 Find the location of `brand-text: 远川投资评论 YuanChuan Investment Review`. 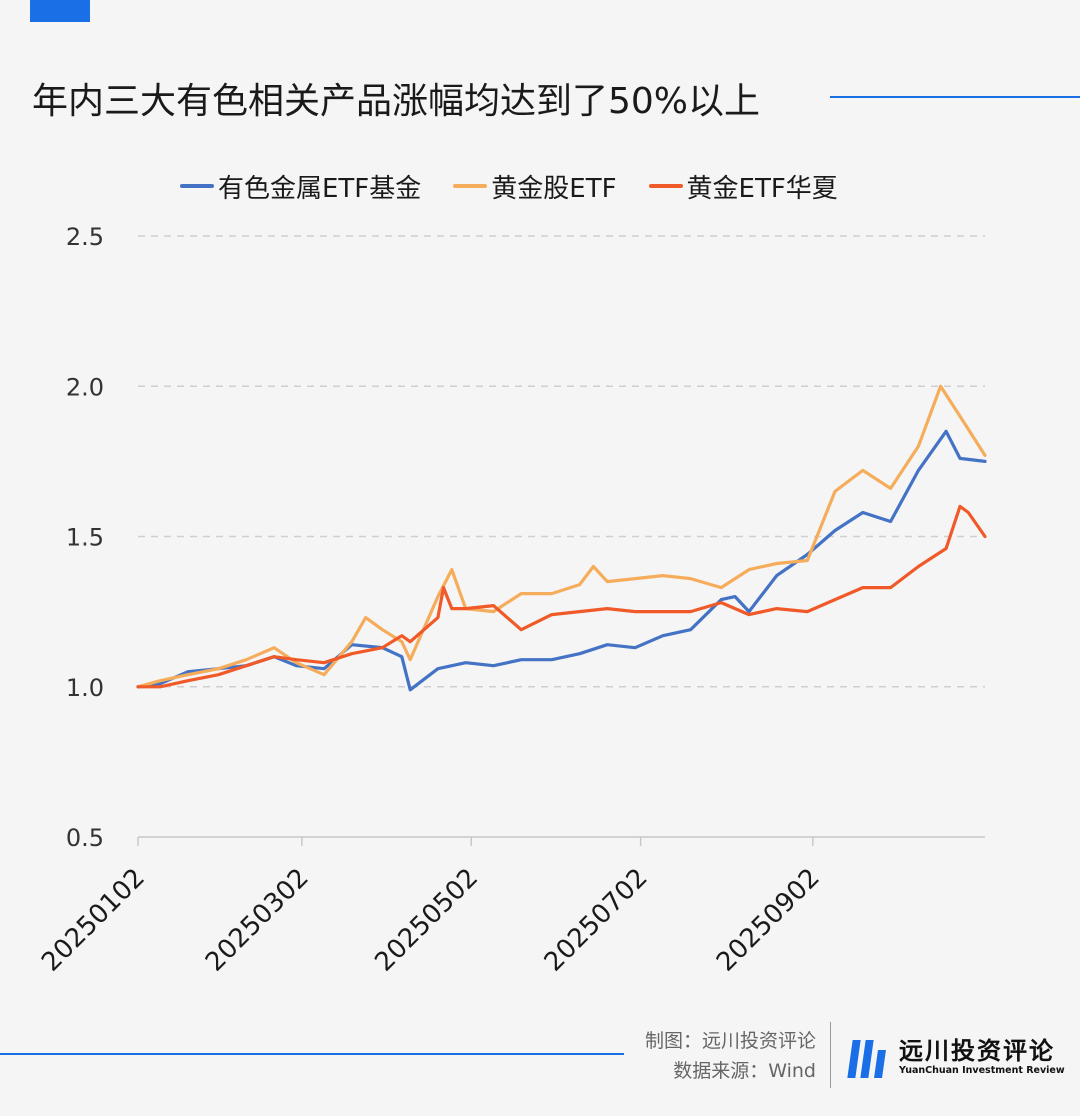

brand-text: 远川投资评论 YuanChuan Investment Review is located at coordinates (982, 1057).